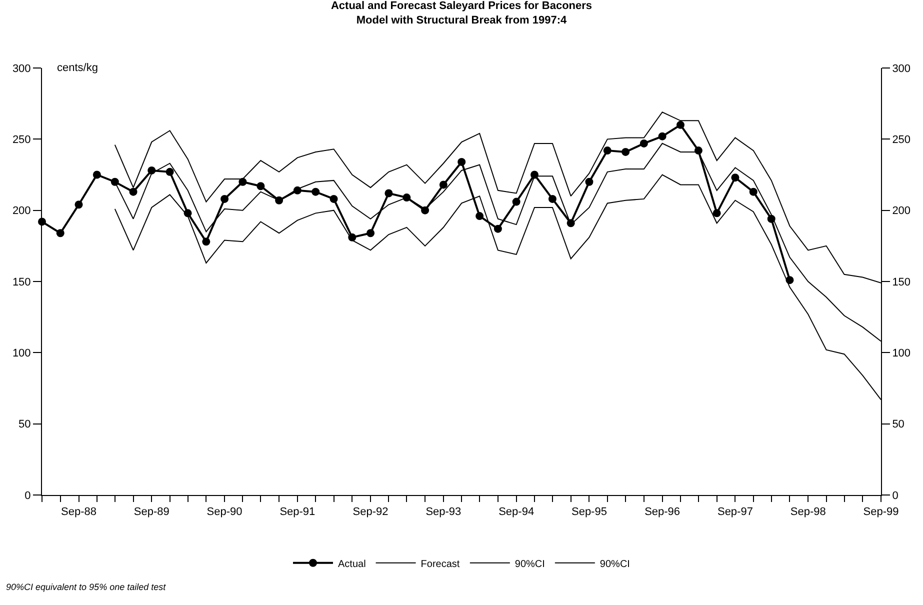 Image resolution: width=923 pixels, height=605 pixels. Describe the element at coordinates (444, 512) in the screenshot. I see `x-tick-label: Sep-93` at that location.